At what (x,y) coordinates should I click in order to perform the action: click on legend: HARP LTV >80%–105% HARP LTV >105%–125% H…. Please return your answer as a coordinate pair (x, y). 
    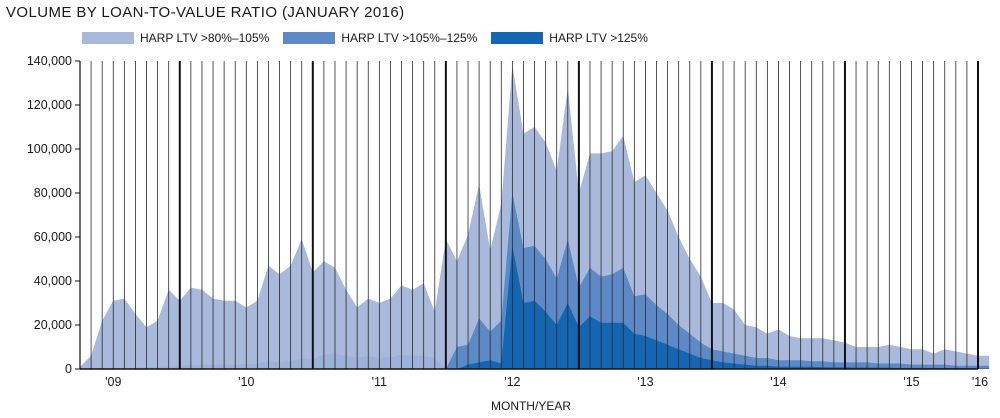
    Looking at the image, I should click on (365, 38).